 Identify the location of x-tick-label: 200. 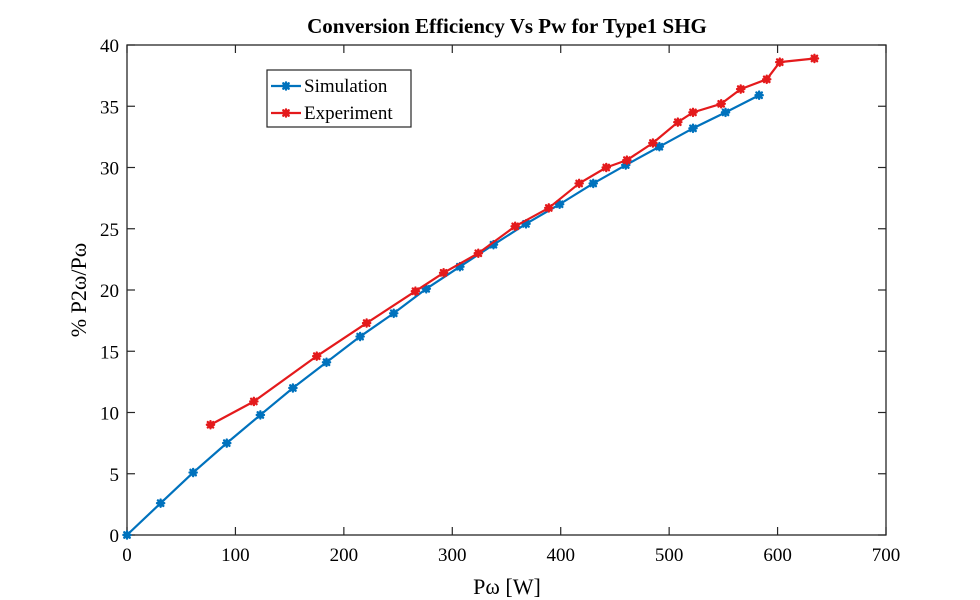
(344, 555).